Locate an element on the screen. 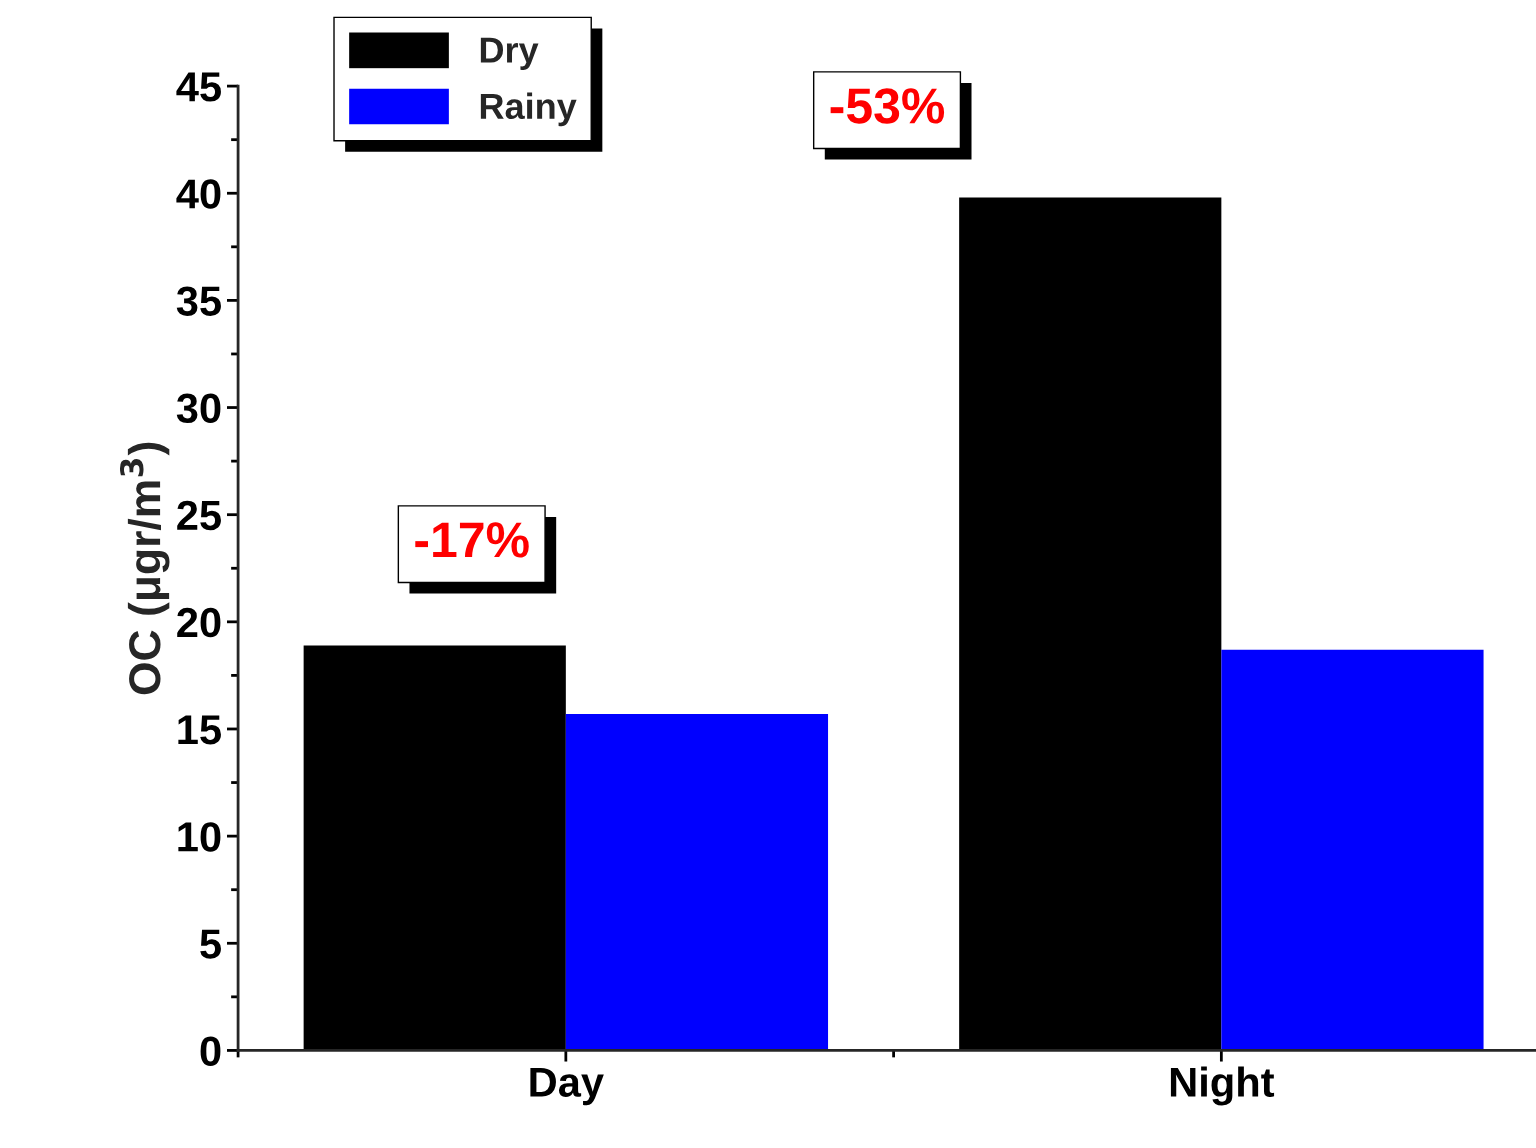 The image size is (1536, 1148). annotation: -17% is located at coordinates (472, 540).